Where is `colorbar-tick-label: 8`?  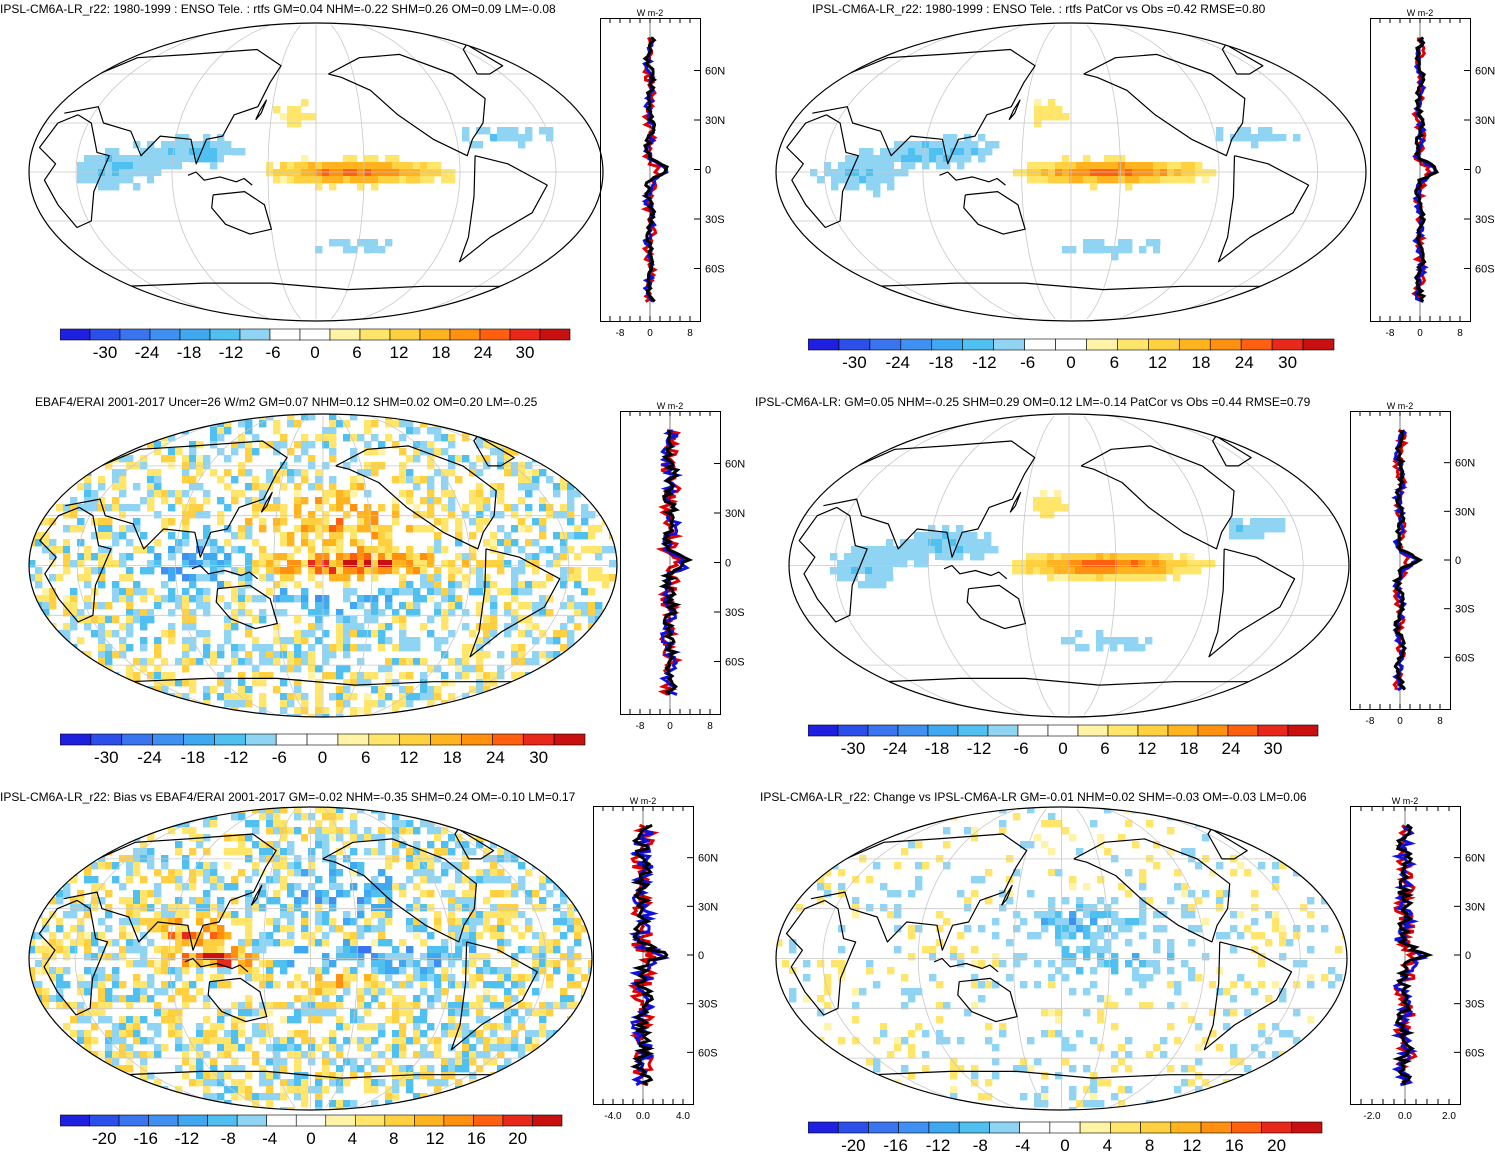 colorbar-tick-label: 8 is located at coordinates (1149, 1144).